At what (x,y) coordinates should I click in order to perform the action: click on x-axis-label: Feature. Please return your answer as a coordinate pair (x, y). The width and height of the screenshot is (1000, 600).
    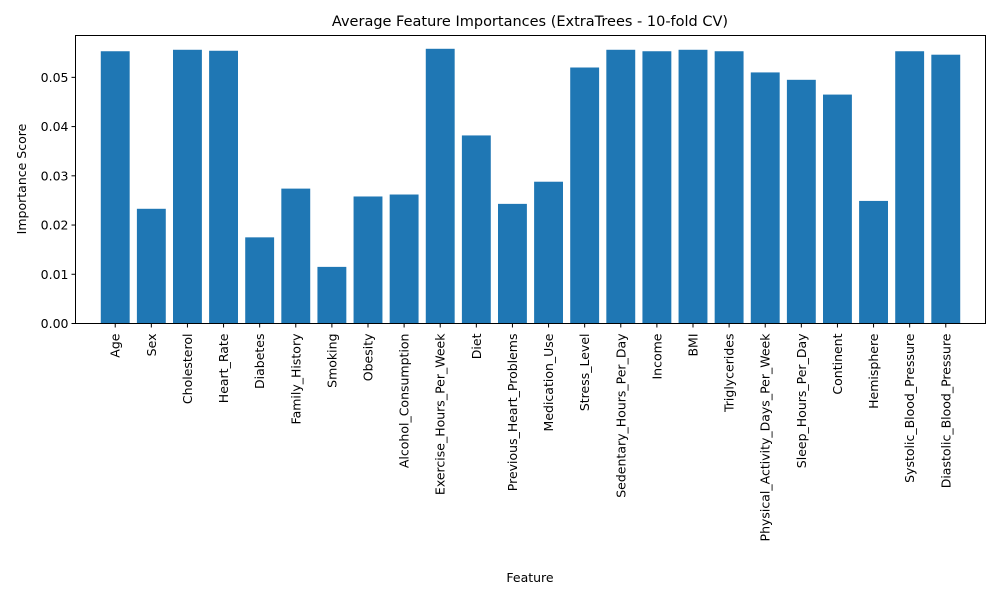
    Looking at the image, I should click on (530, 577).